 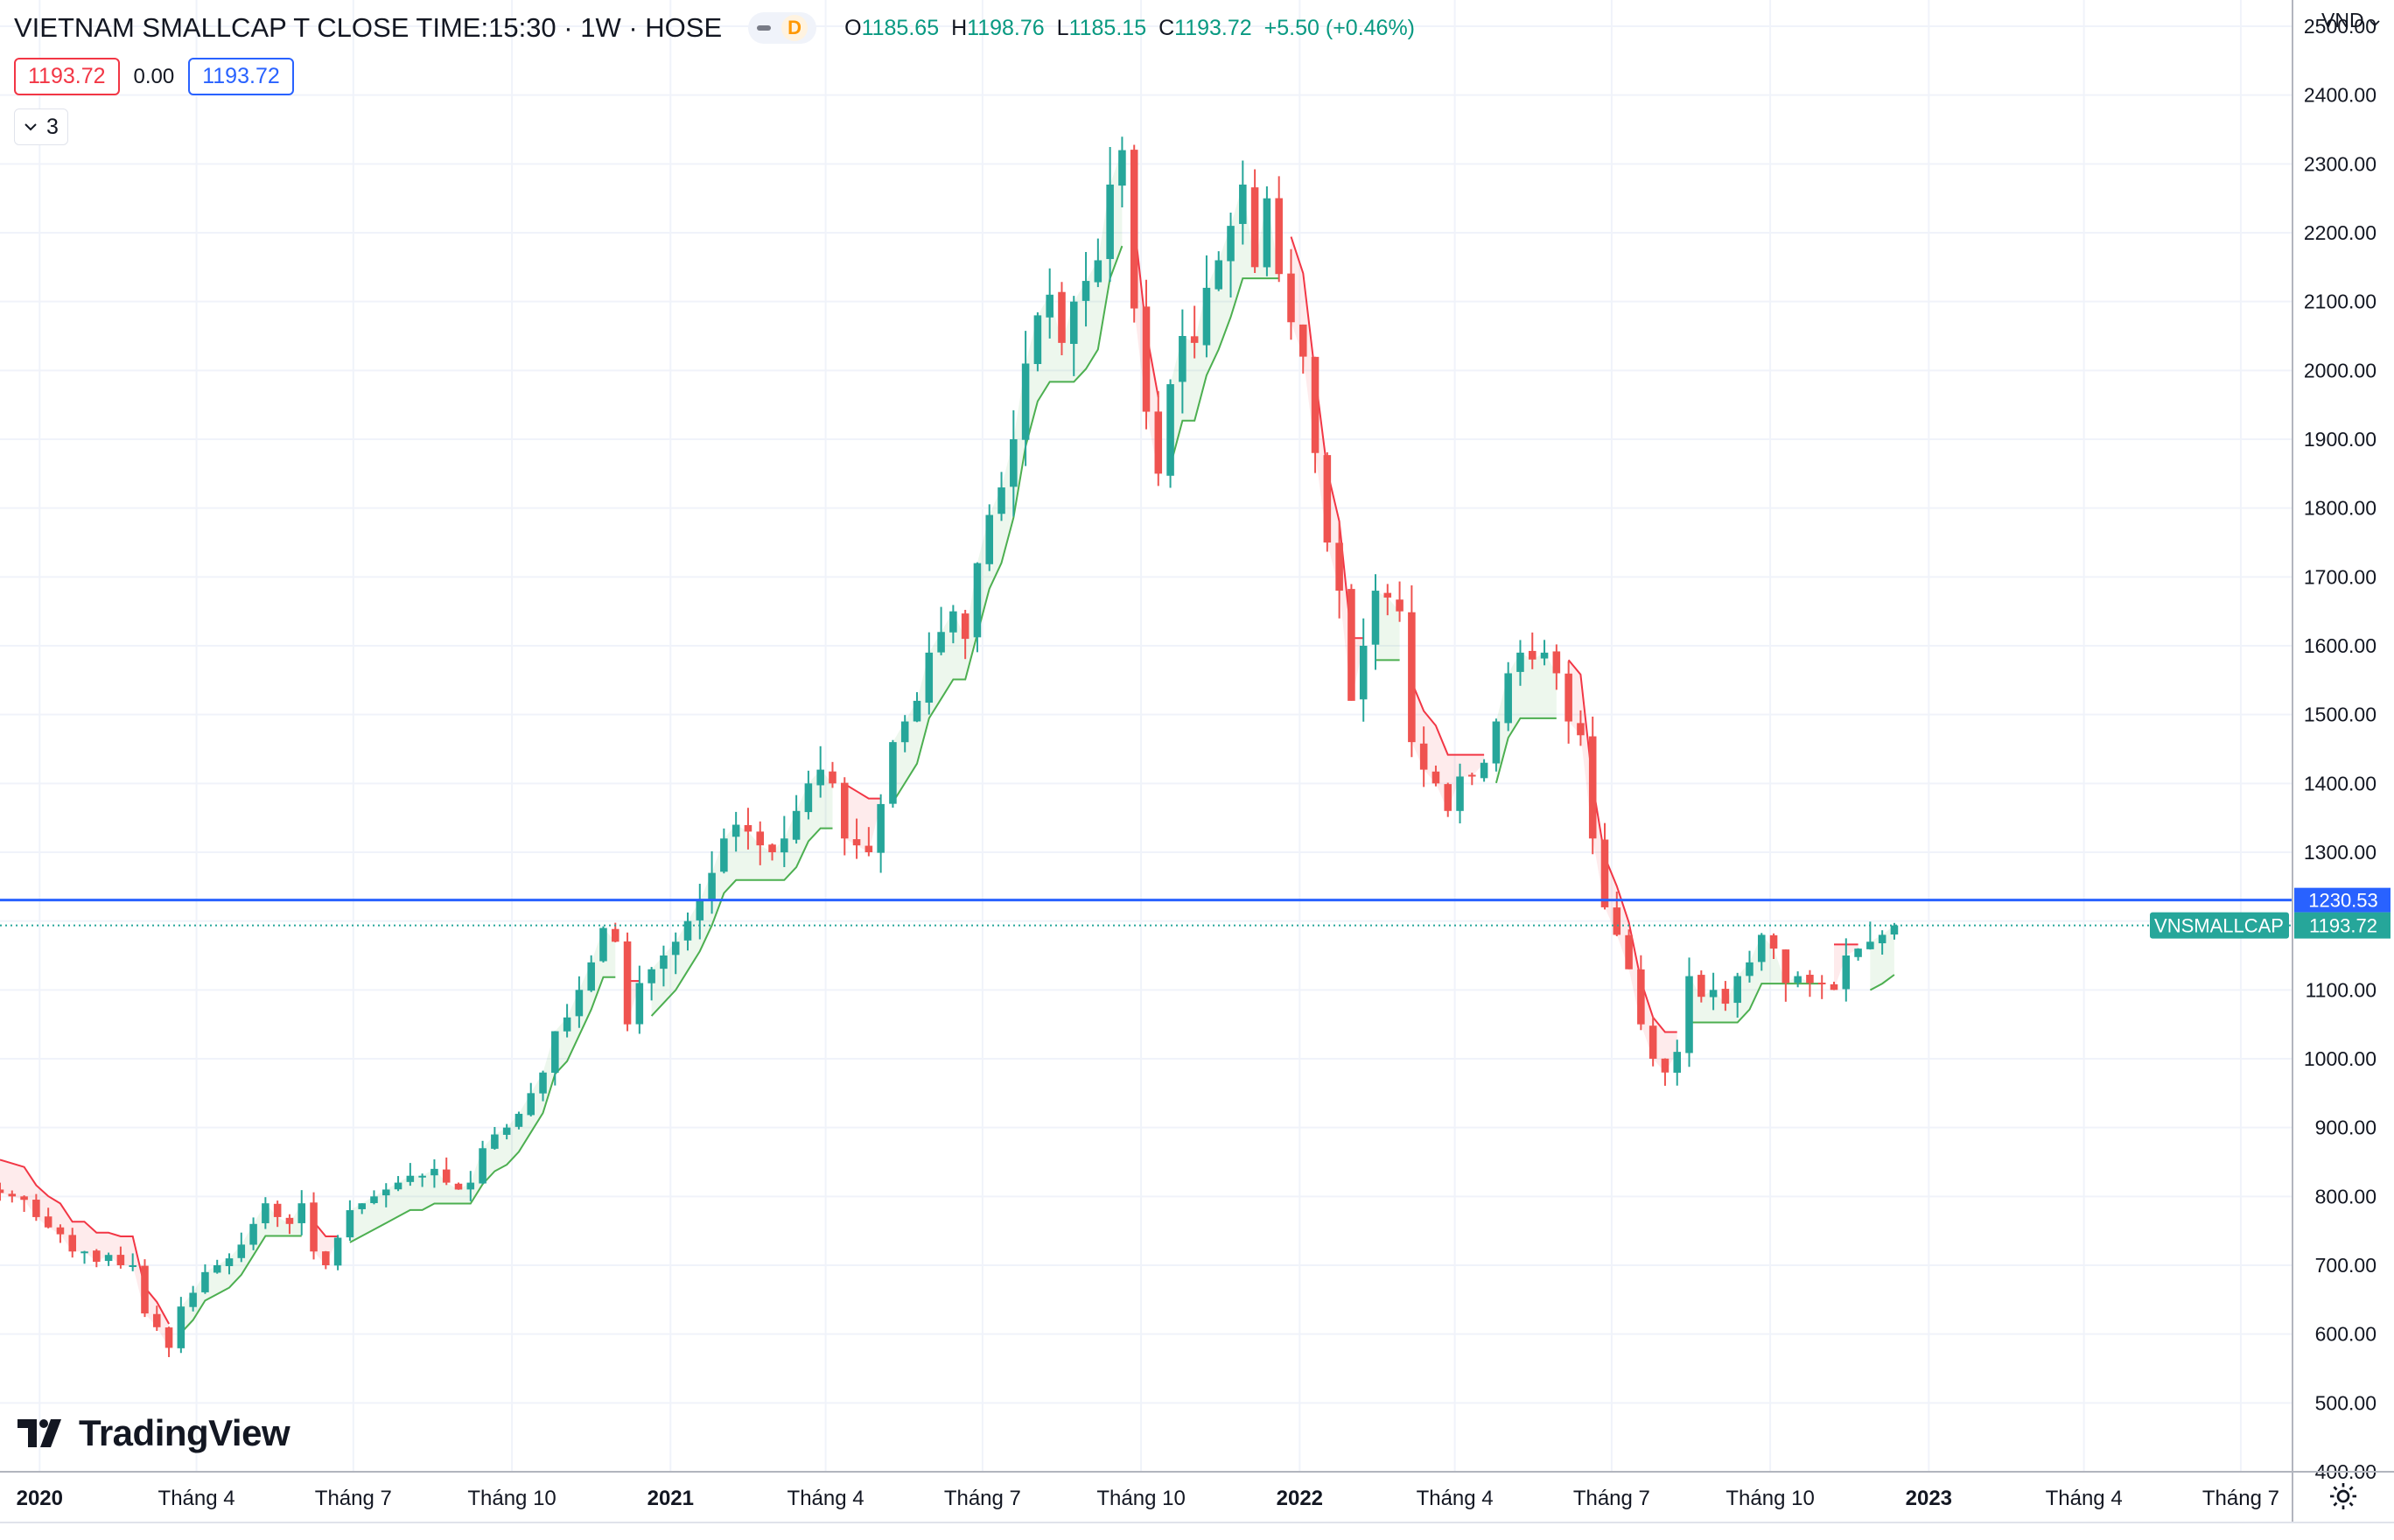 What do you see at coordinates (39, 1433) in the screenshot?
I see `tradingview-logo-icon` at bounding box center [39, 1433].